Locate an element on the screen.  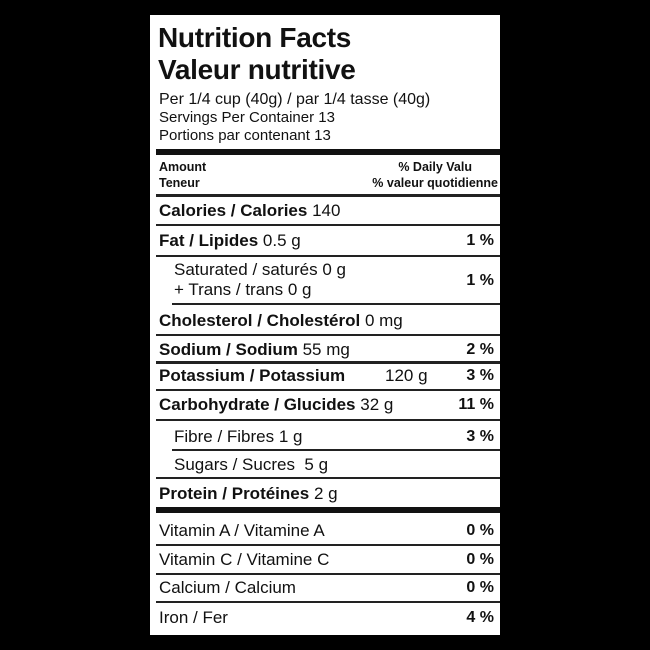
row-calories: Calories / Calories 140 is located at coordinates (250, 210).